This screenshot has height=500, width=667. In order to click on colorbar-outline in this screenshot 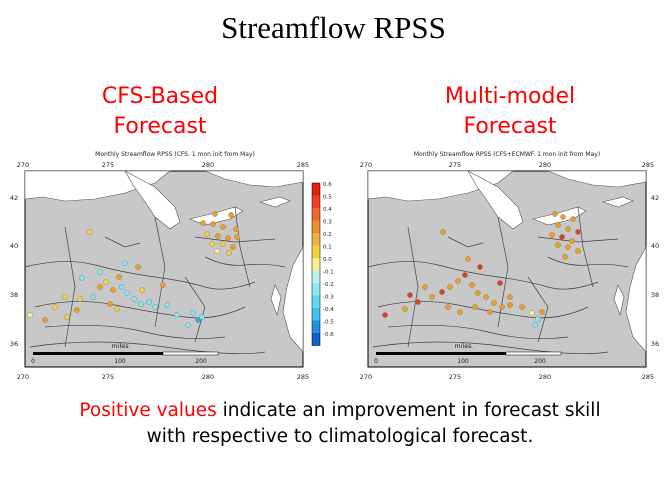, I will do `click(316, 264)`.